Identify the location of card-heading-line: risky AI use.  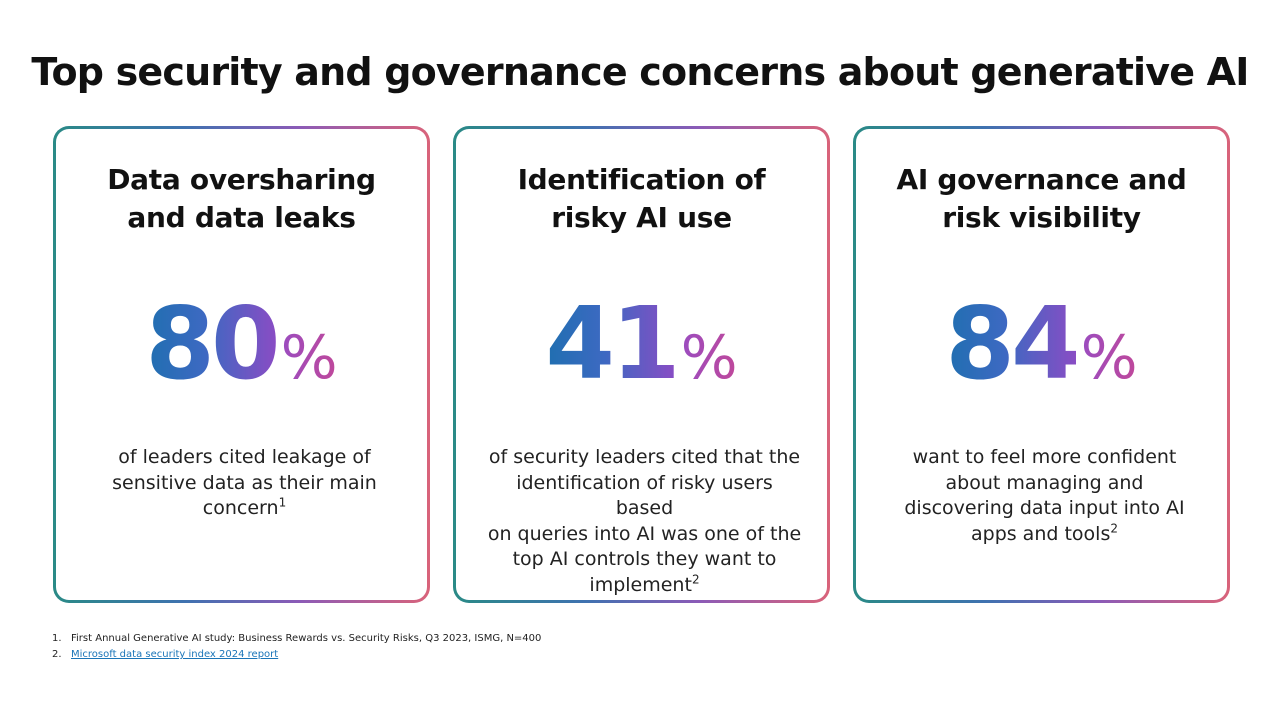
(641, 217).